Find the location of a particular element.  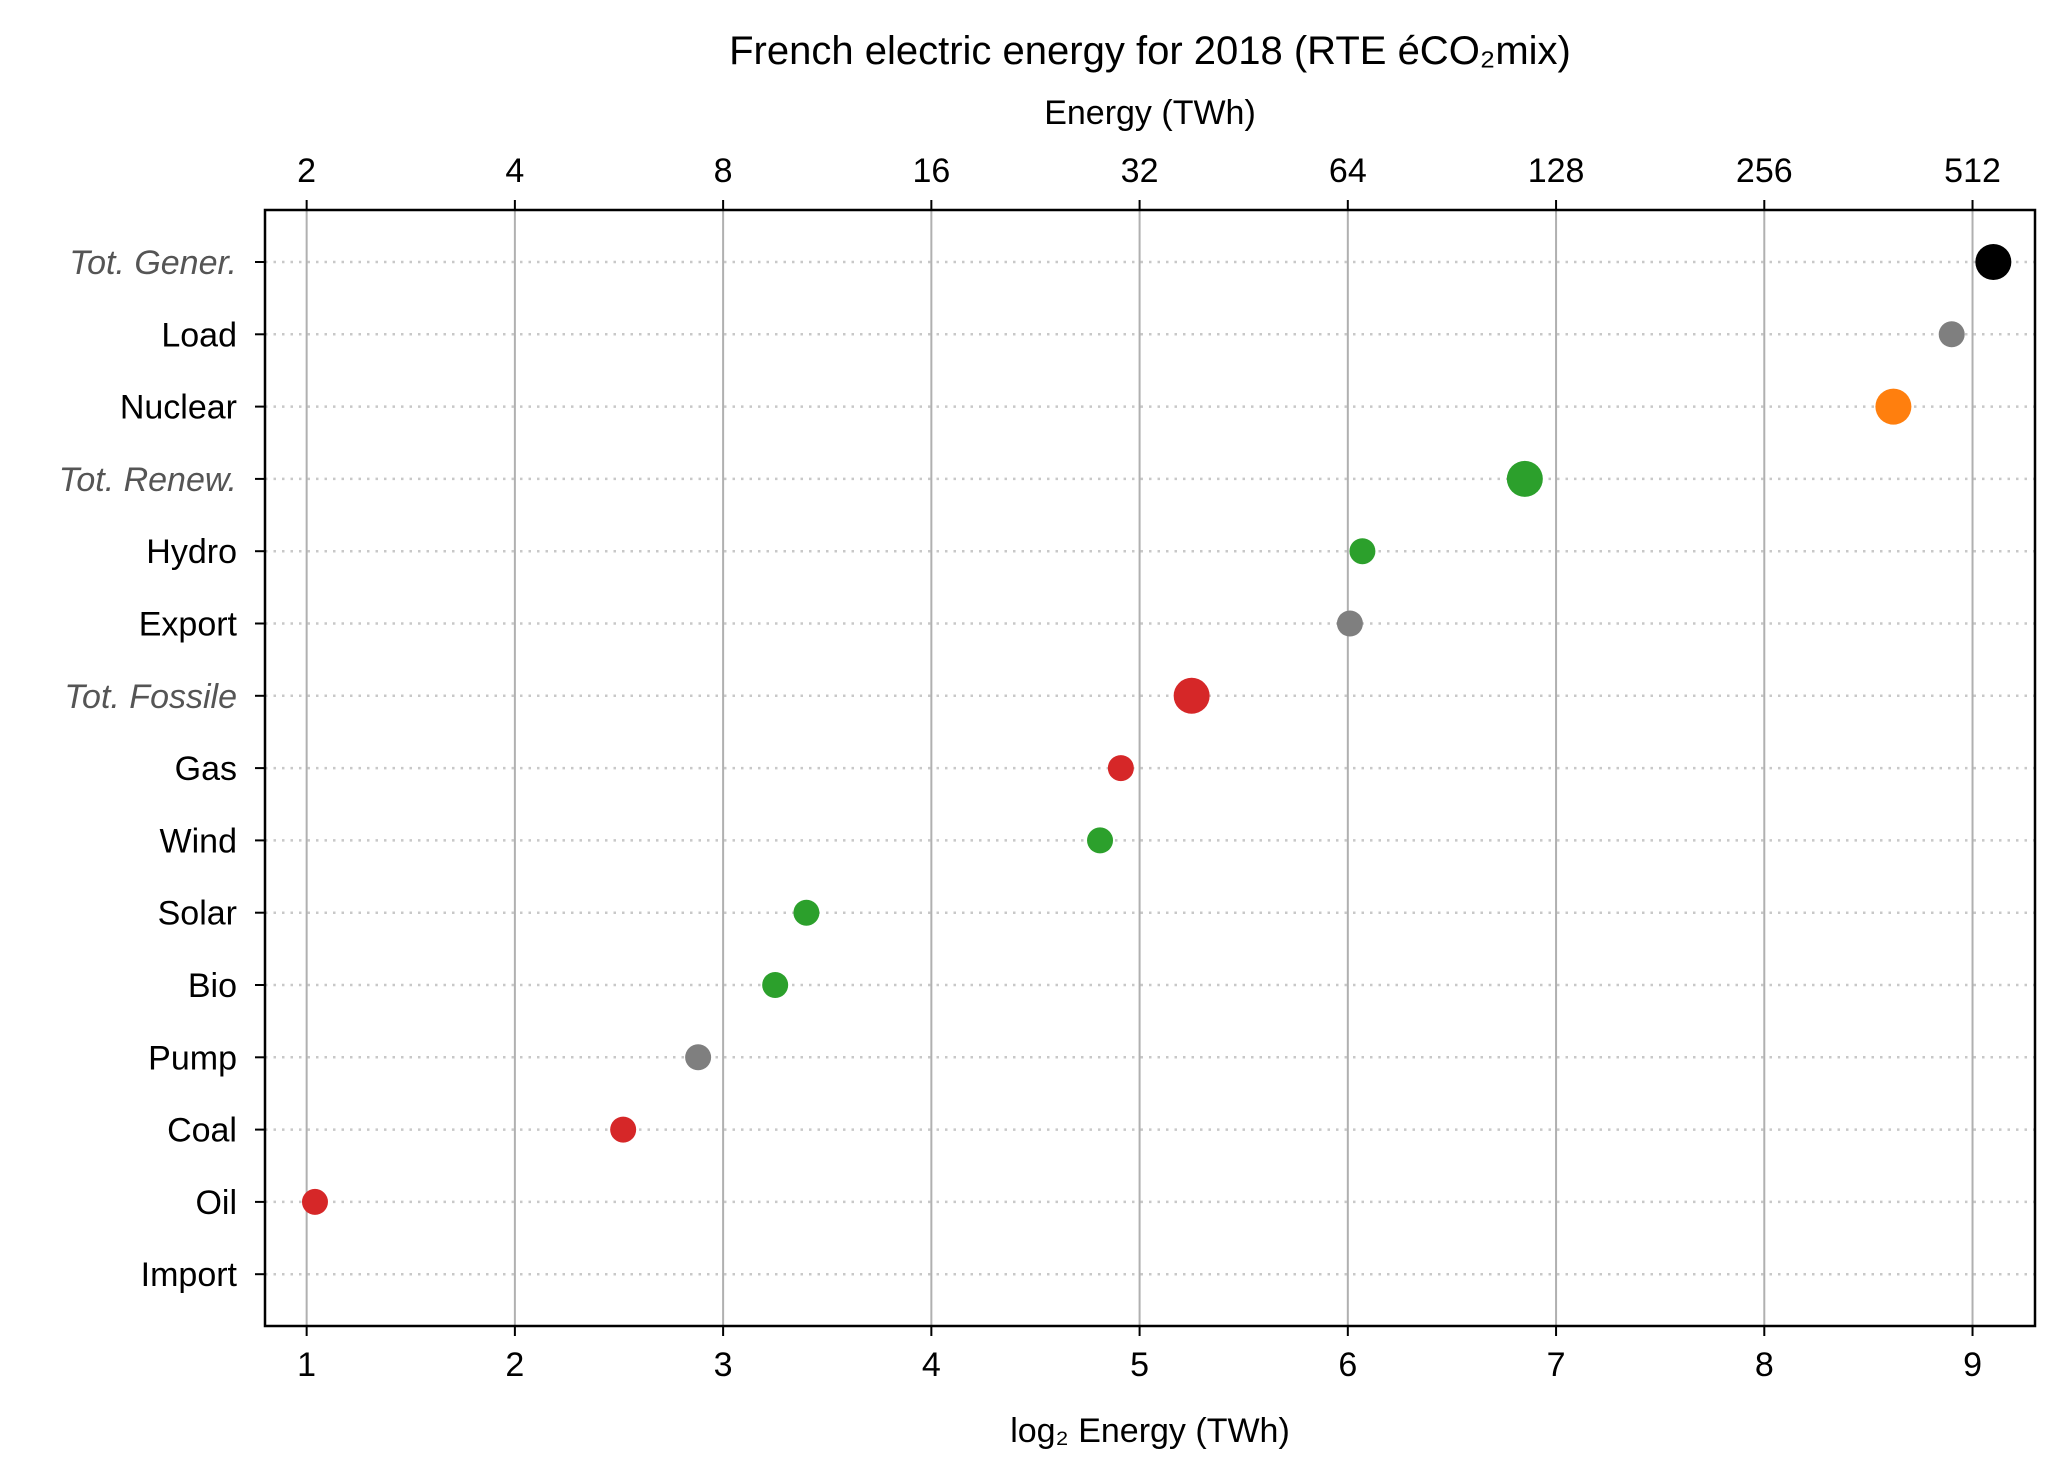

x-tick-label: 4 is located at coordinates (931, 1365).